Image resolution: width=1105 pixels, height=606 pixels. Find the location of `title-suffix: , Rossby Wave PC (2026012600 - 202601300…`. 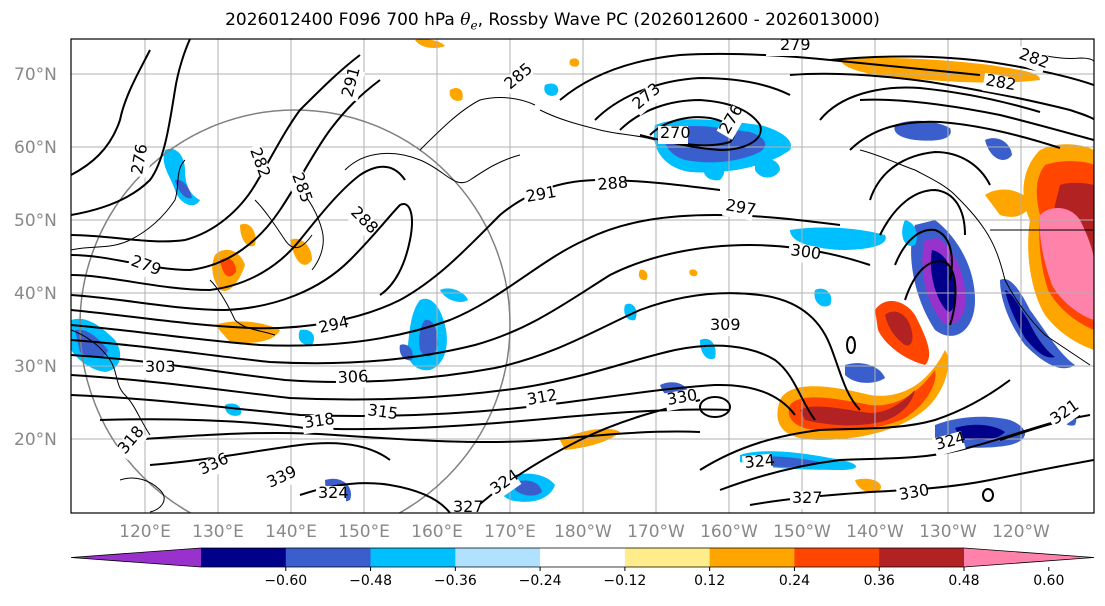

title-suffix: , Rossby Wave PC (2026012600 - 202601300… is located at coordinates (678, 20).